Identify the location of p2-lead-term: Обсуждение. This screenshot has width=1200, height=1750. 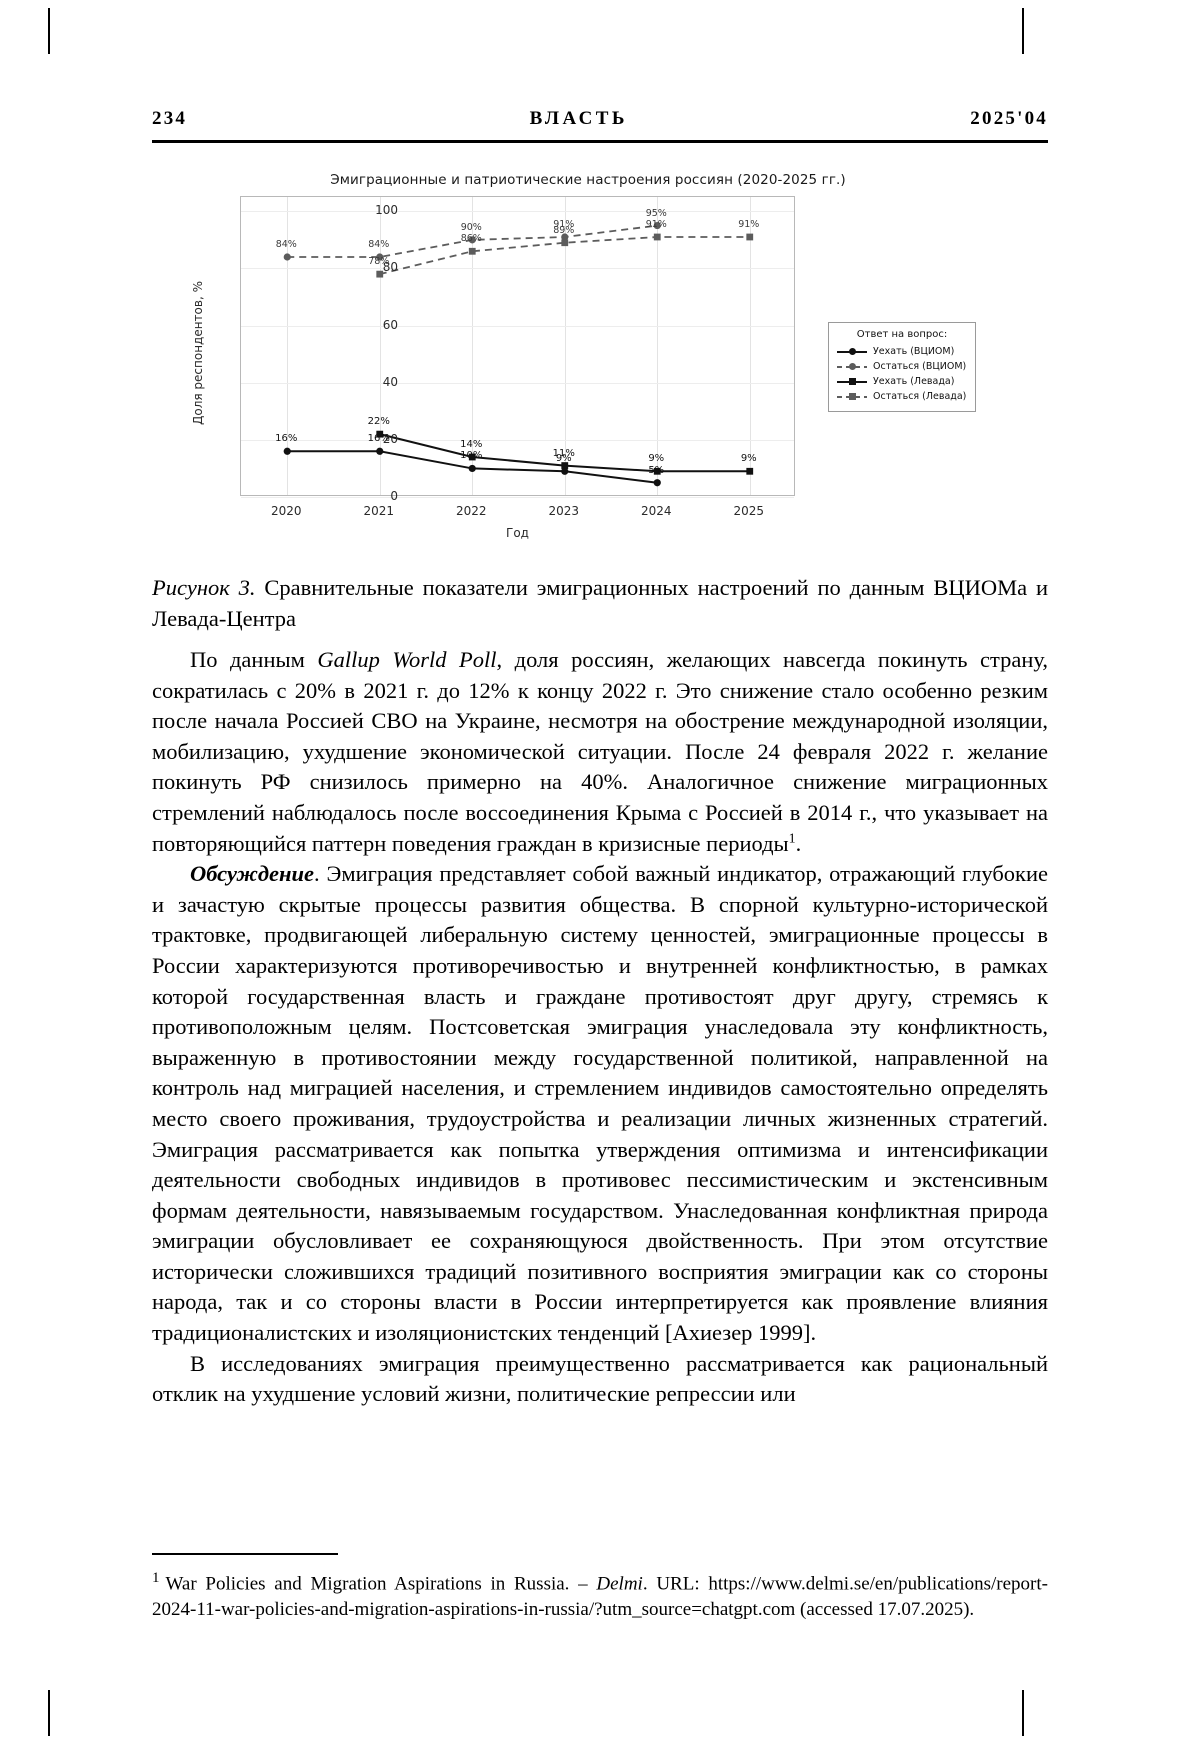
(252, 874).